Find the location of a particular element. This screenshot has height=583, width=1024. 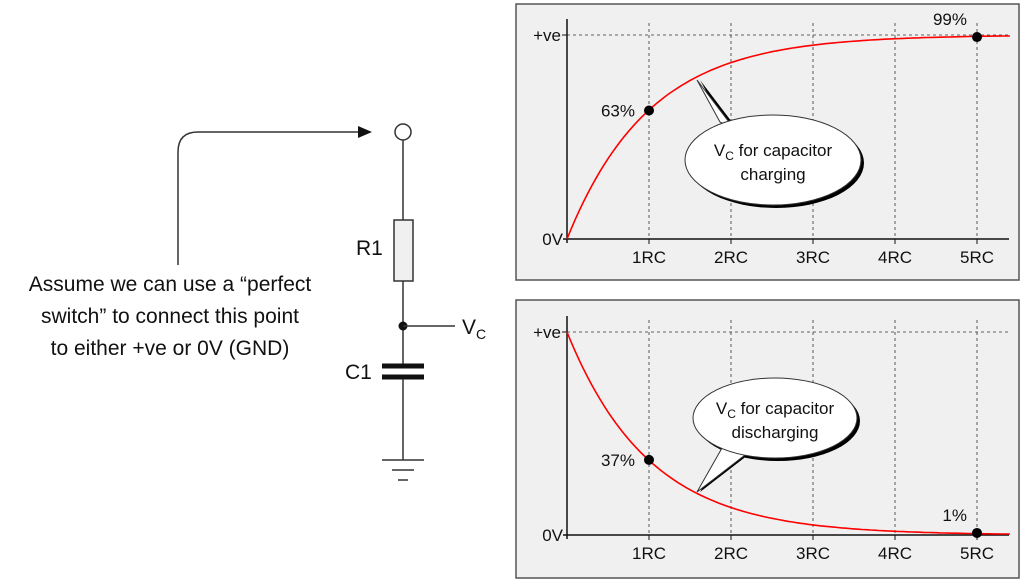

vc-label: VC is located at coordinates (474, 329).